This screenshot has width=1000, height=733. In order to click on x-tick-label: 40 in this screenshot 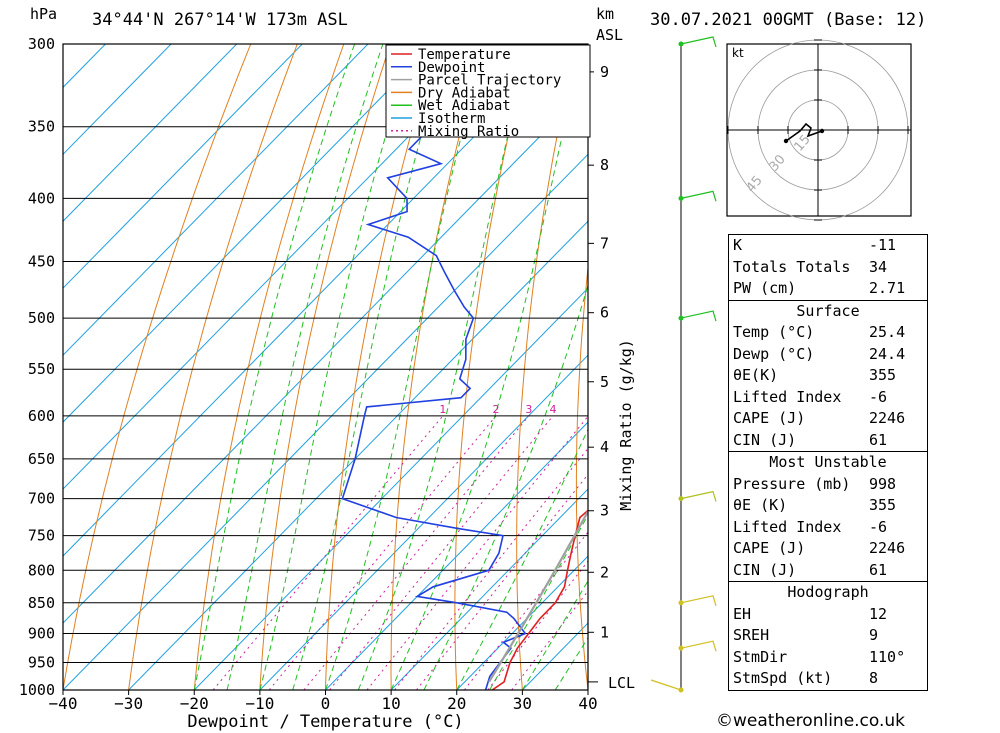, I will do `click(587, 703)`.